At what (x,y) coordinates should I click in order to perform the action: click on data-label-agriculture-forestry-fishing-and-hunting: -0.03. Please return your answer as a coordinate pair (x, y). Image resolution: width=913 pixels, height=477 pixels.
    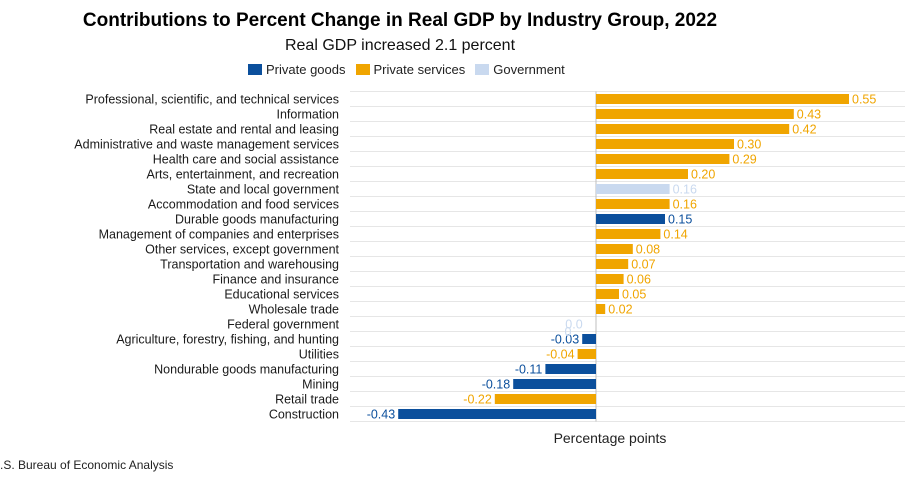
    Looking at the image, I should click on (565, 340).